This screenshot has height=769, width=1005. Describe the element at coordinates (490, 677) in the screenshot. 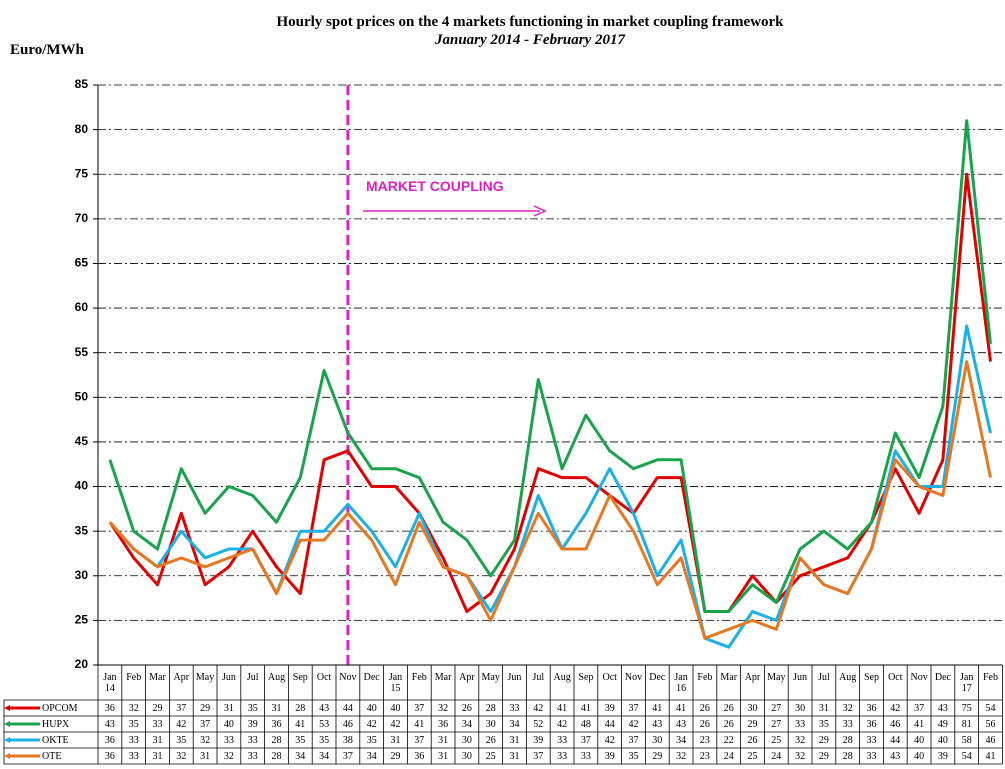

I see `x-tick-label: May` at that location.